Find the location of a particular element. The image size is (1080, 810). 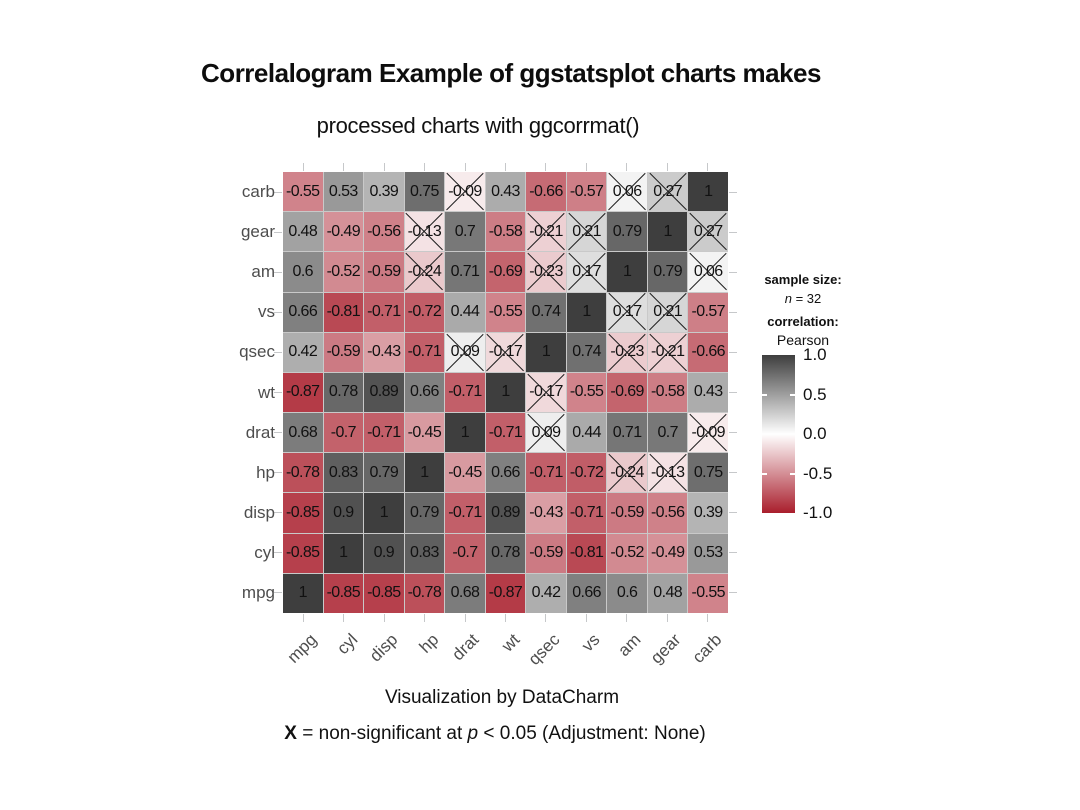

corr-value: 0.42 is located at coordinates (303, 352).